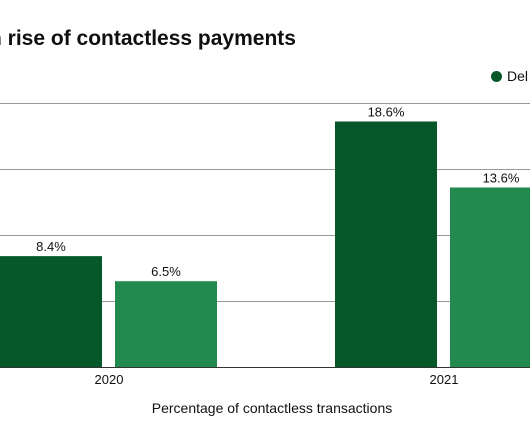 The width and height of the screenshot is (530, 442). I want to click on data-label: 6.5%, so click(166, 271).